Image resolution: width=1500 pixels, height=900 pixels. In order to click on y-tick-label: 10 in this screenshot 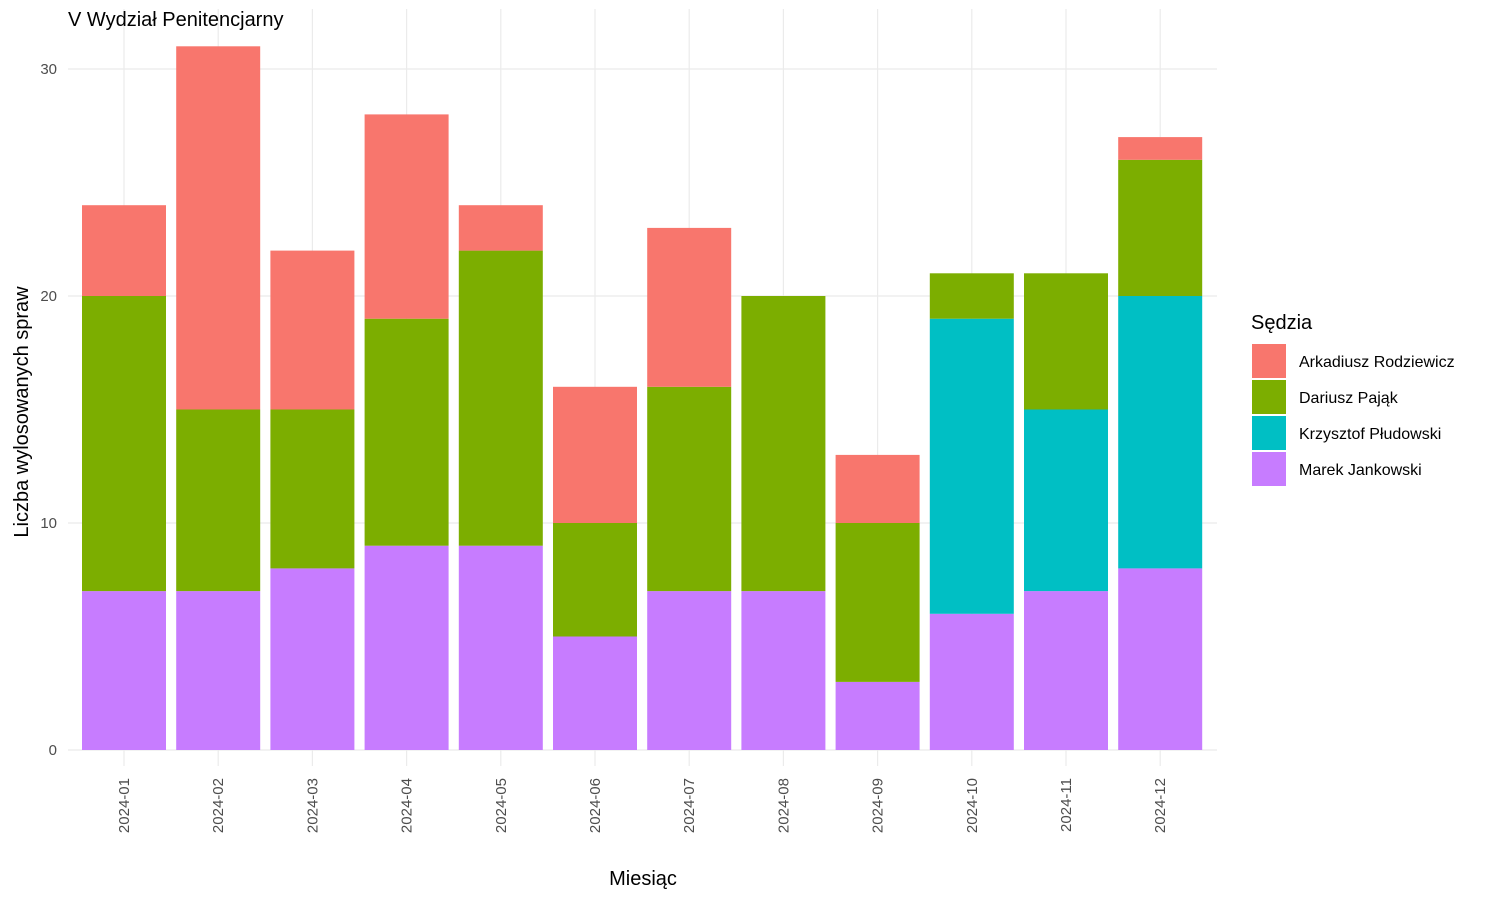, I will do `click(48, 523)`.